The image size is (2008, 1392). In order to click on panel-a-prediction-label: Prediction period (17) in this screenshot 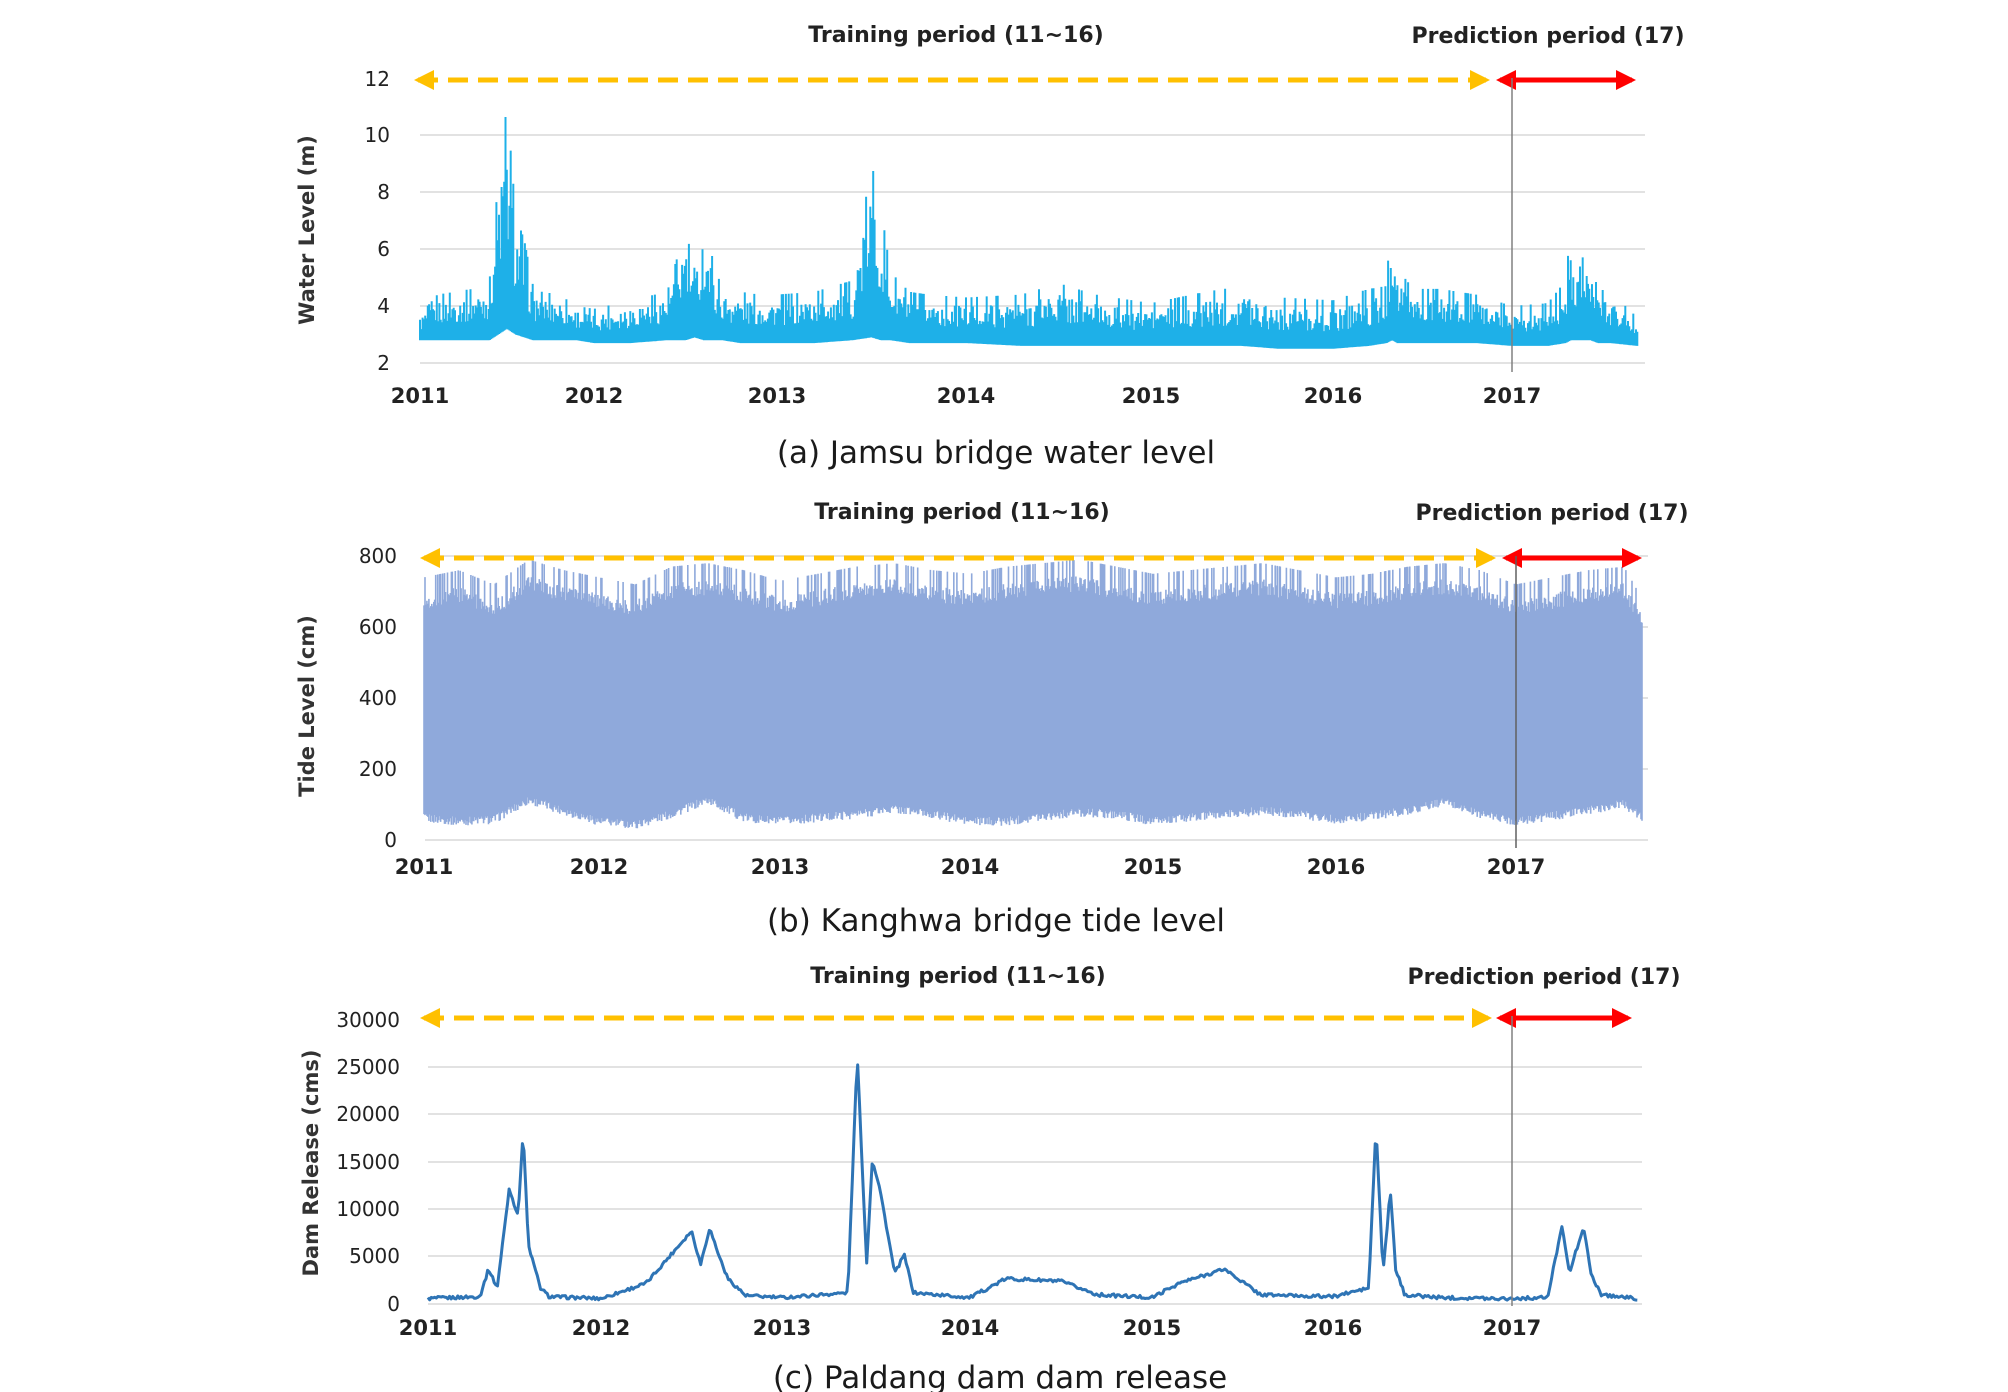, I will do `click(1547, 36)`.